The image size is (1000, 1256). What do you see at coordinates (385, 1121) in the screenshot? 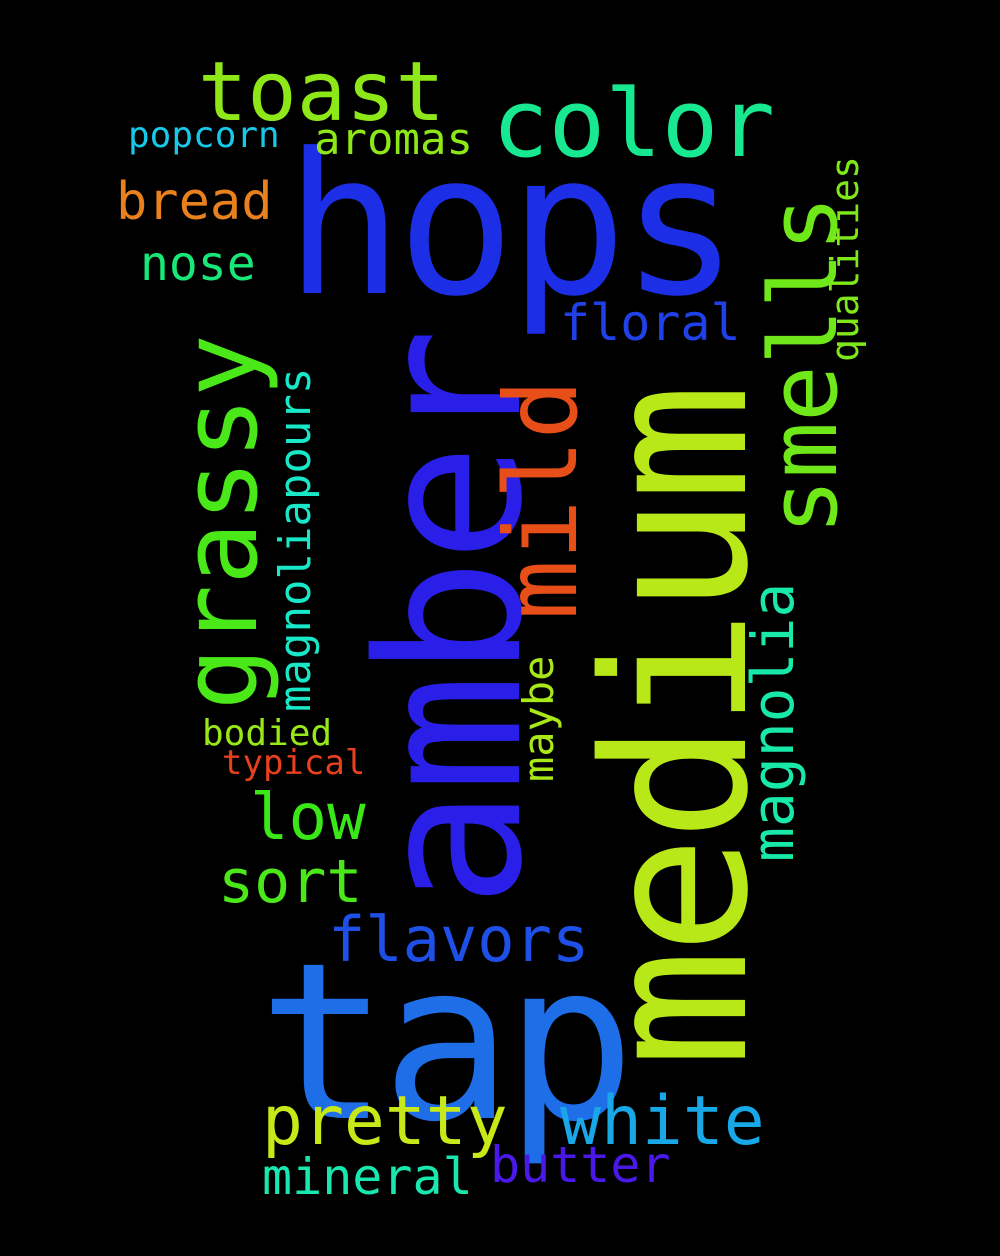
I see `word-pretty: pretty` at bounding box center [385, 1121].